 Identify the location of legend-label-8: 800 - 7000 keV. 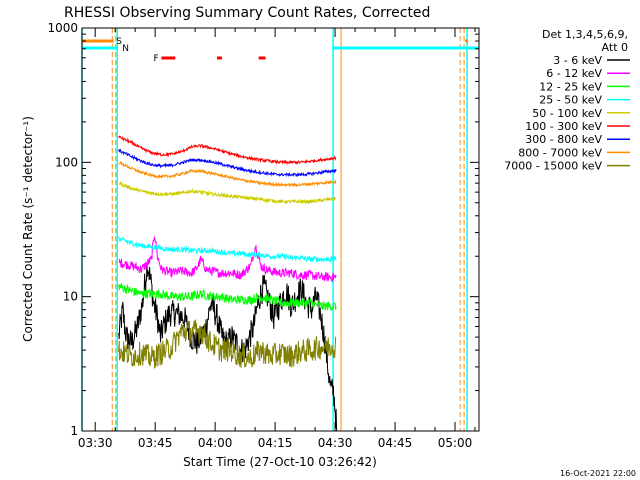
(560, 152).